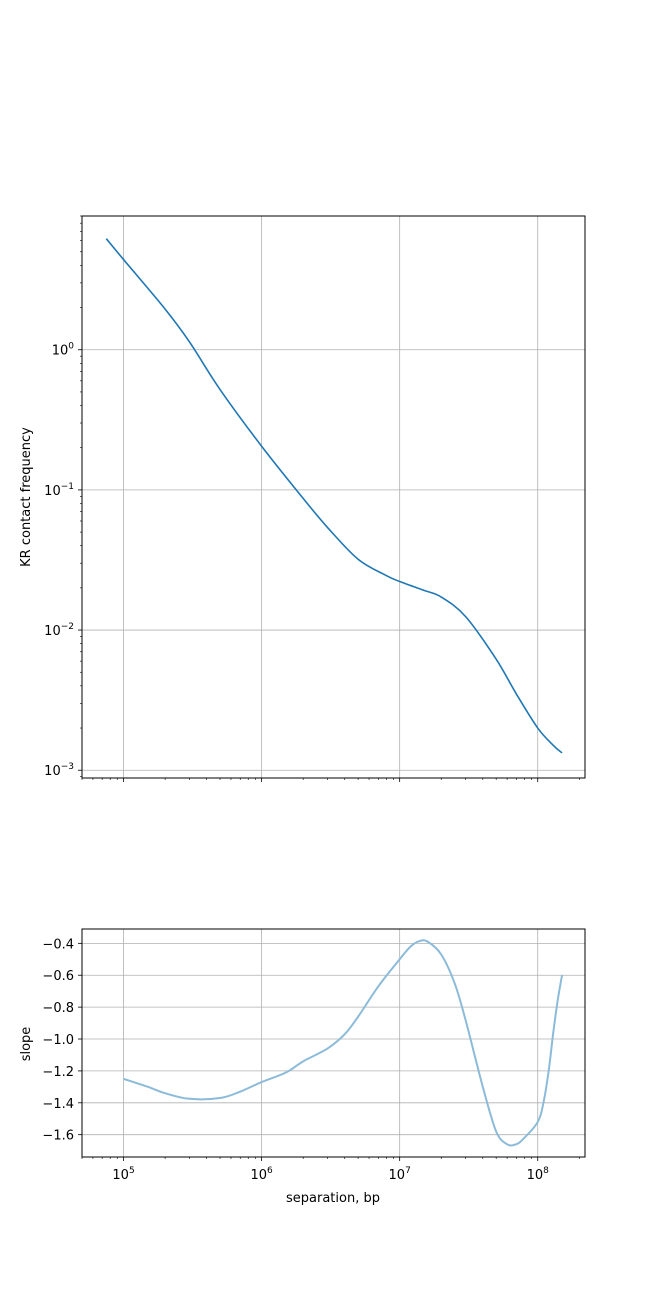 The width and height of the screenshot is (650, 1304). I want to click on bottom-major-ticks, so click(308, 1051).